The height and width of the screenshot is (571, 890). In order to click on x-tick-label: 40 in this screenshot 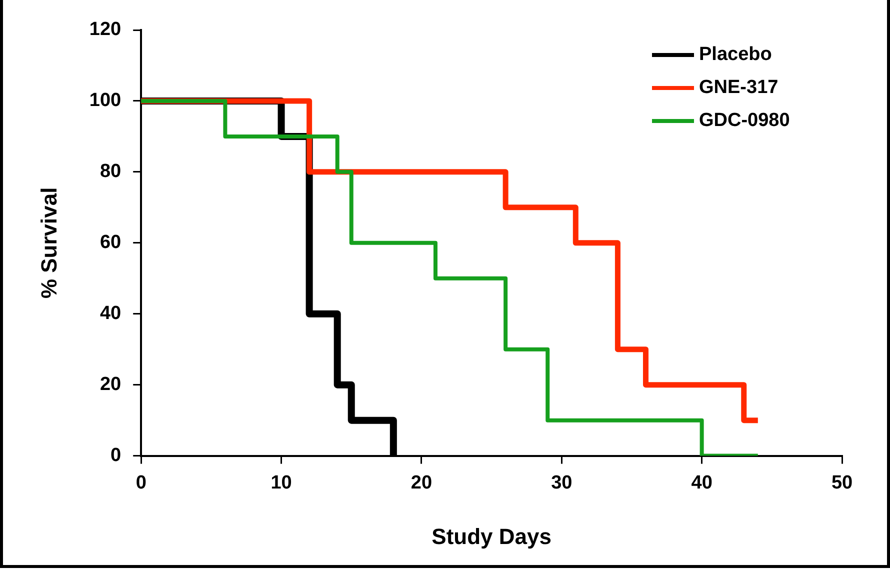, I will do `click(701, 483)`.